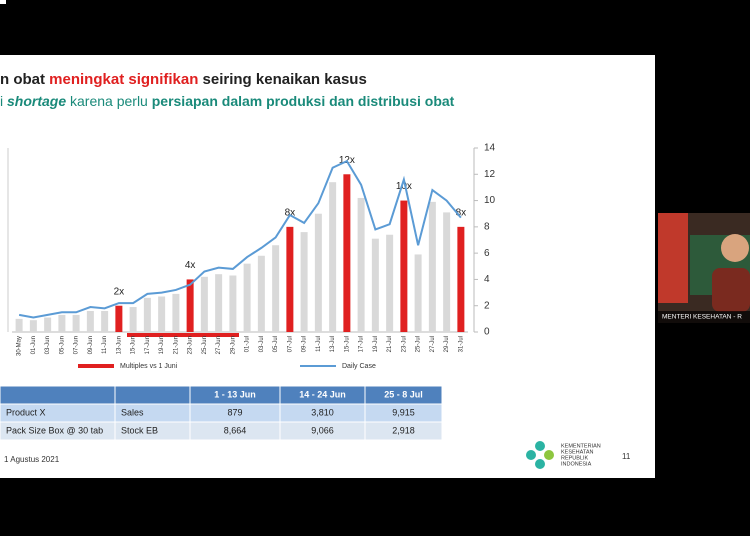 The image size is (750, 536). What do you see at coordinates (233, 345) in the screenshot?
I see `x-tick-label: 29-Jun` at bounding box center [233, 345].